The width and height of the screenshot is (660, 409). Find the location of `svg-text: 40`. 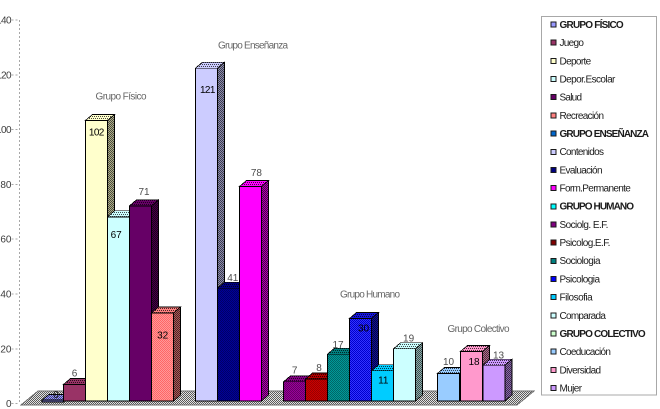

svg-text: 40 is located at coordinates (6, 295).